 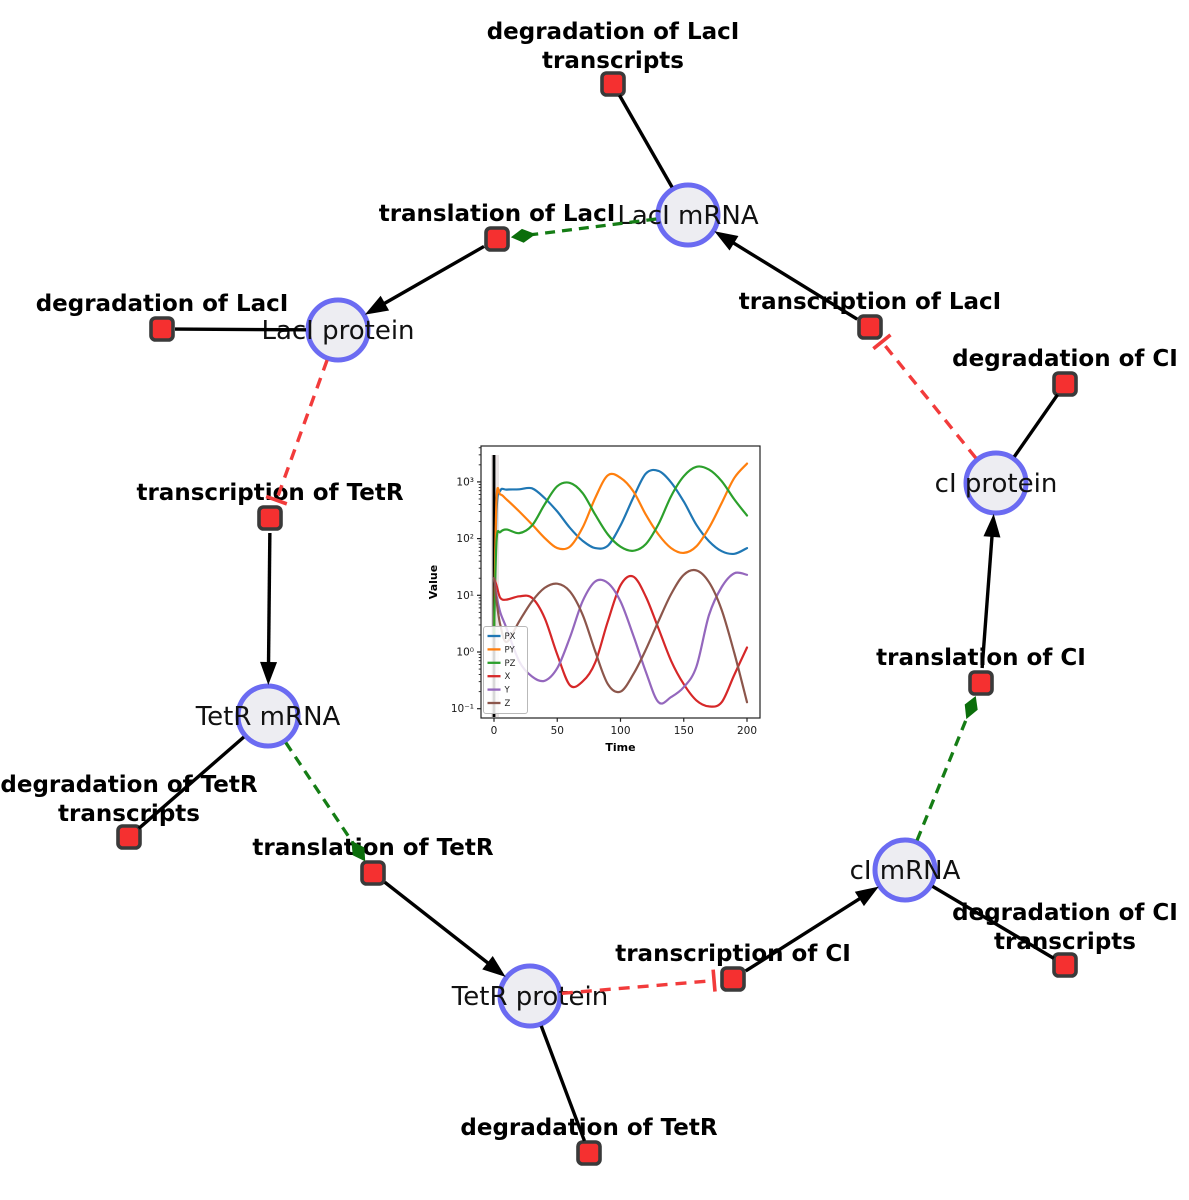 I want to click on chart-series-PY, so click(x=620, y=549).